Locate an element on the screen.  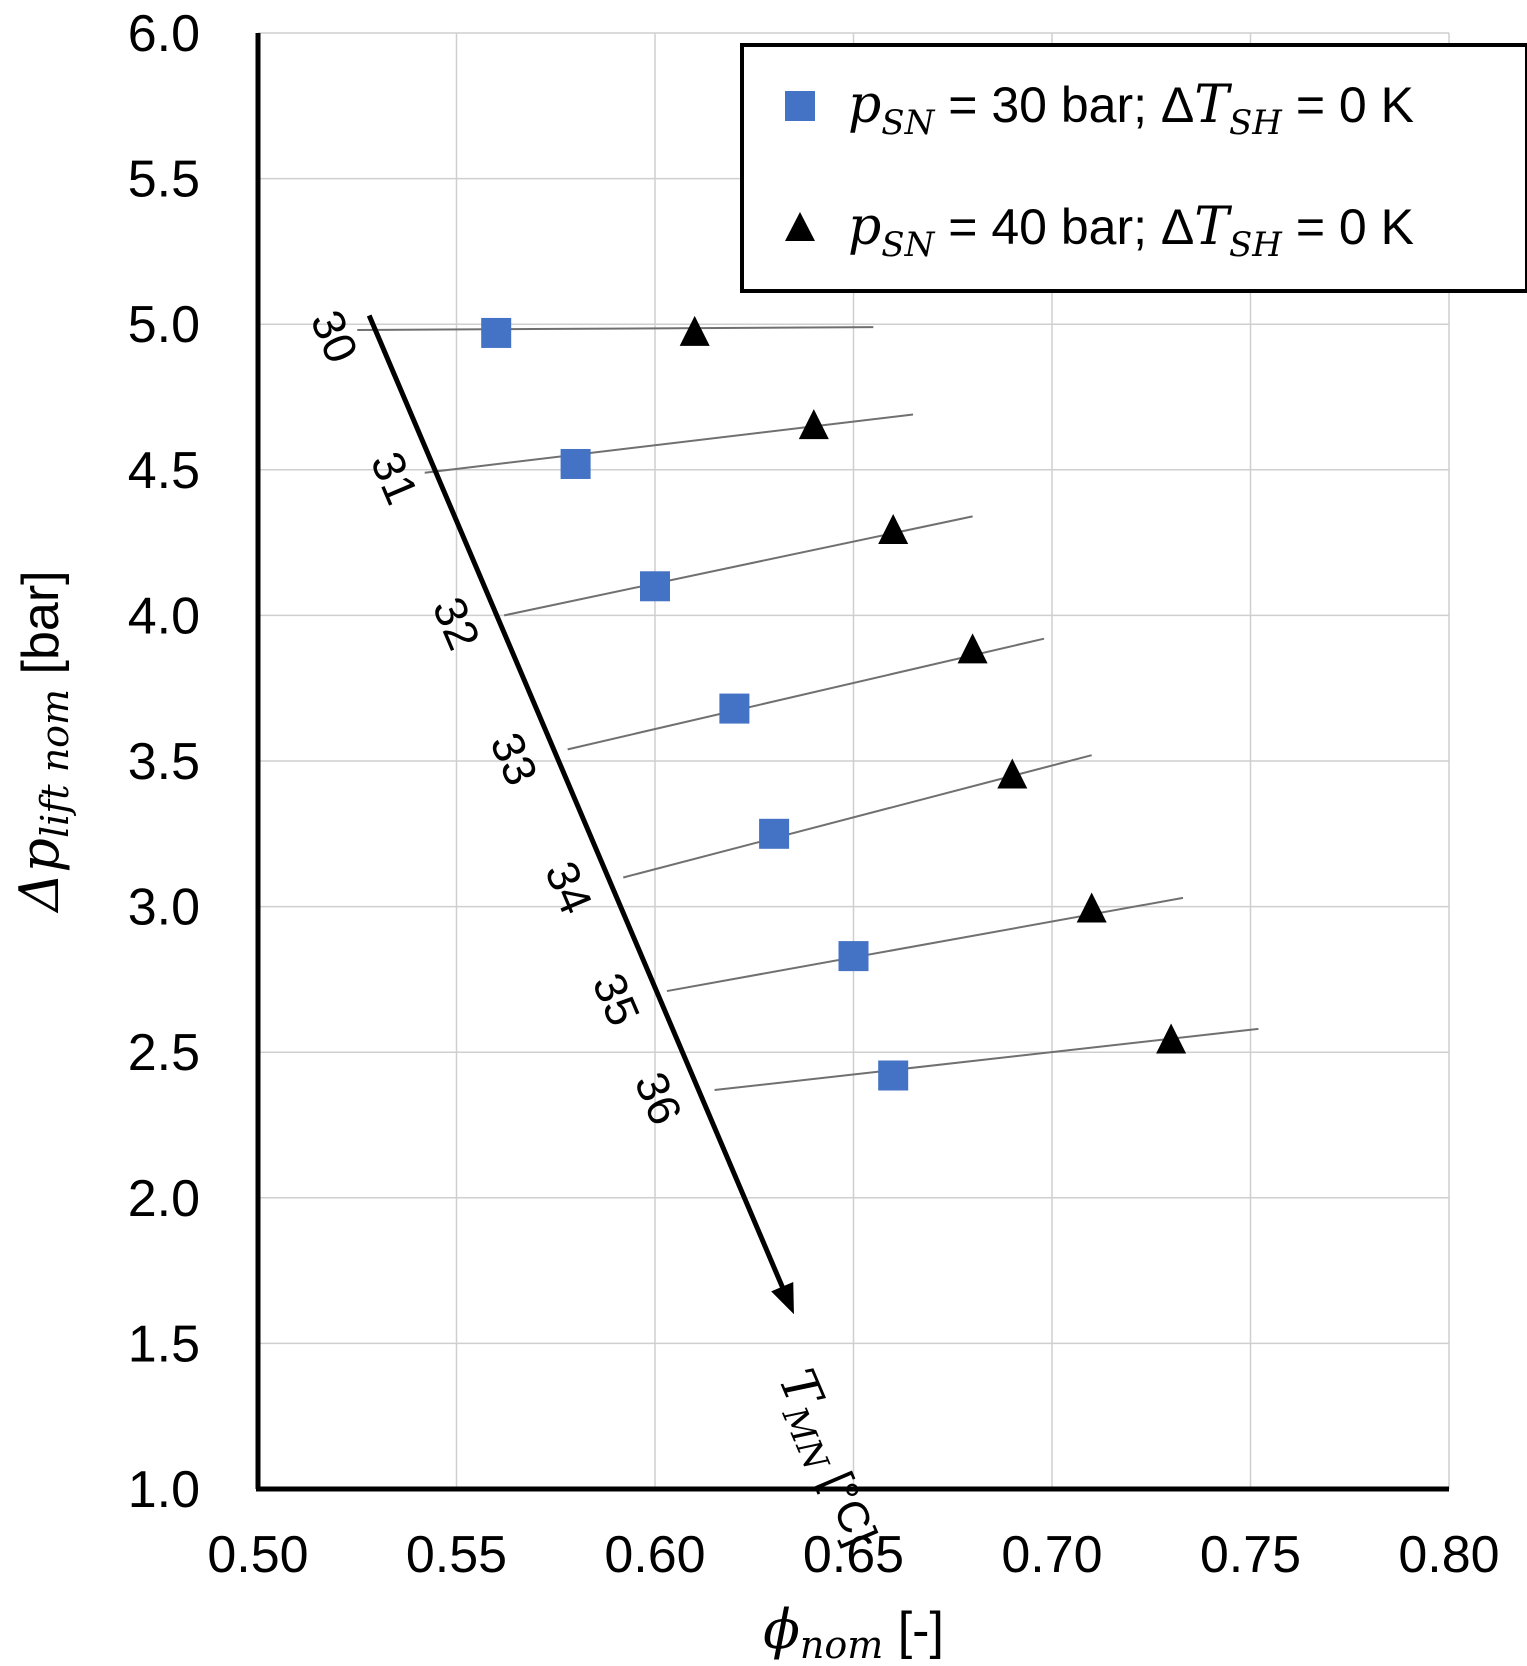
y-axis-subscript: lift nom is located at coordinates (55, 763).